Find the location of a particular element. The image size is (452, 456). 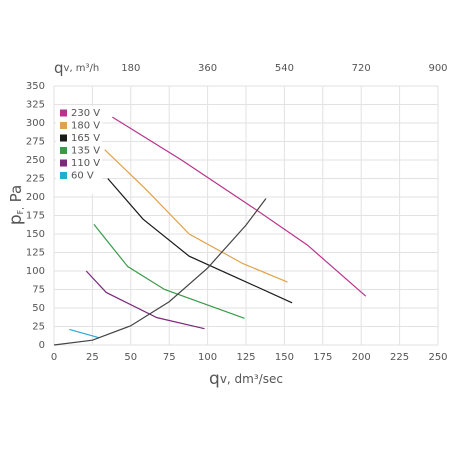

x-tick-label: 225 is located at coordinates (399, 357).